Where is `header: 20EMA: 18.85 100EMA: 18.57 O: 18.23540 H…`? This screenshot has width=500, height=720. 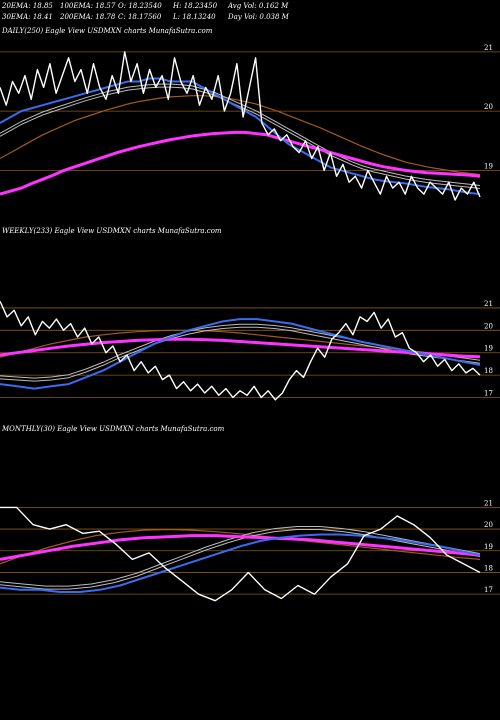
header: 20EMA: 18.85 100EMA: 18.57 O: 18.23540 H… is located at coordinates (145, 11).